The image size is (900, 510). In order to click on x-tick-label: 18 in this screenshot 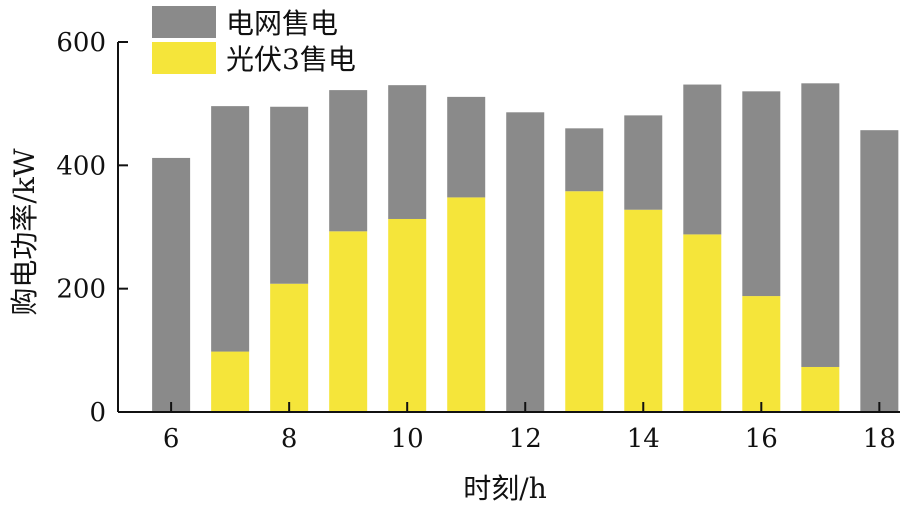, I will do `click(879, 439)`.